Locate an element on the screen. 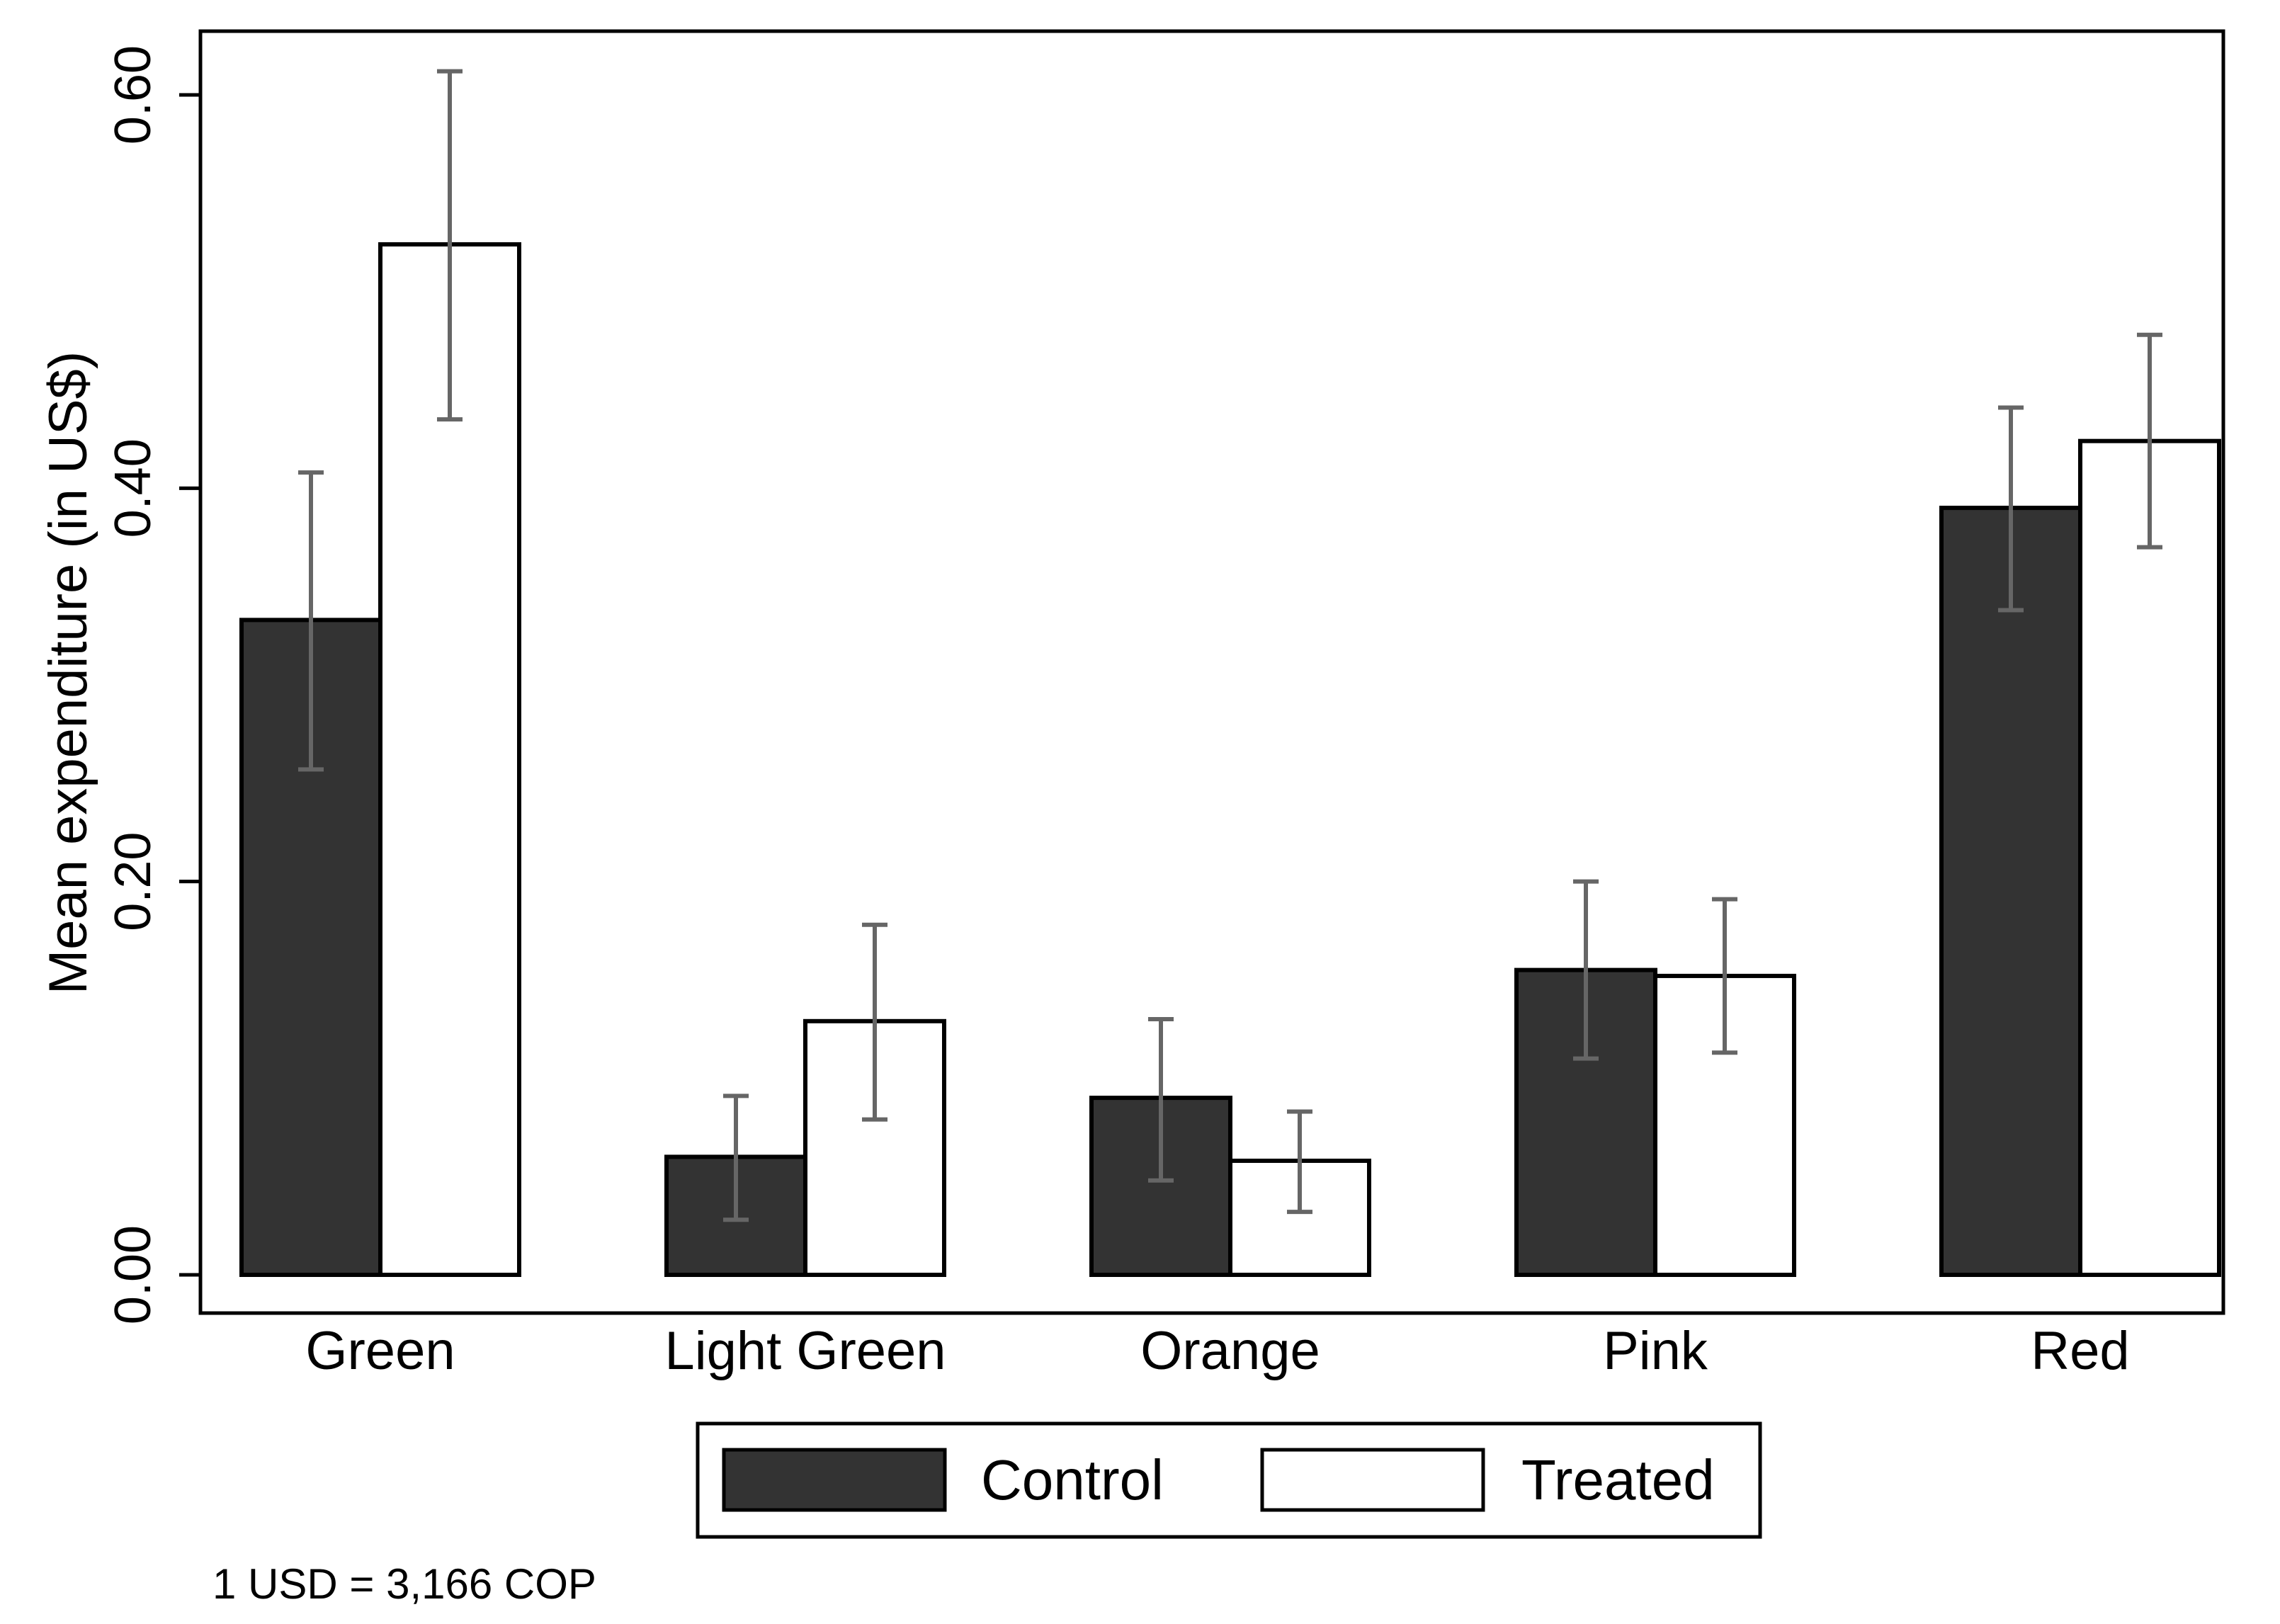 Image resolution: width=2280 pixels, height=1624 pixels. x-axis-labels: Green Light Green Orange Pink Red is located at coordinates (1217, 1351).